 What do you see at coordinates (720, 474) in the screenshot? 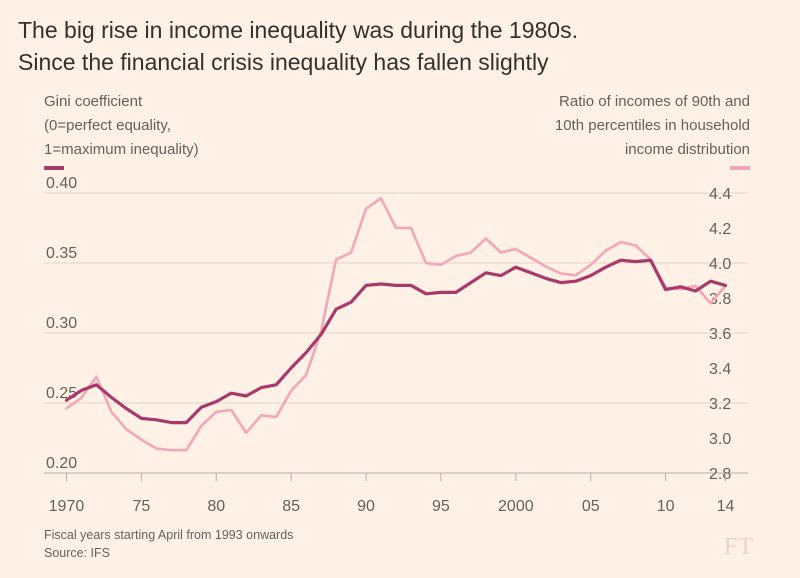
I see `right-tick-label: 2.8` at bounding box center [720, 474].